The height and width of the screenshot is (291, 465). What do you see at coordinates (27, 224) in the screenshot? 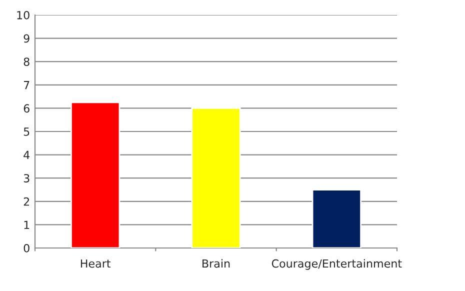
I see `y-tick-label: 1` at bounding box center [27, 224].